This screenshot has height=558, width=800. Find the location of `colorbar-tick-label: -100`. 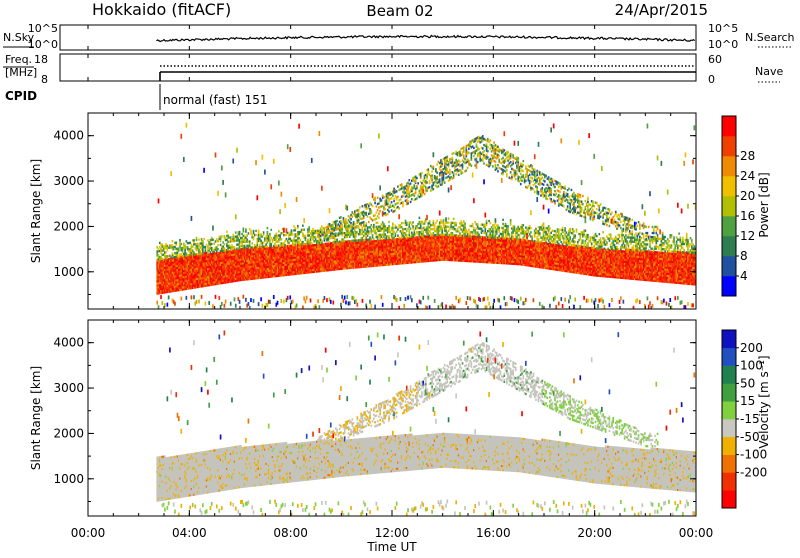

colorbar-tick-label: -100 is located at coordinates (753, 455).